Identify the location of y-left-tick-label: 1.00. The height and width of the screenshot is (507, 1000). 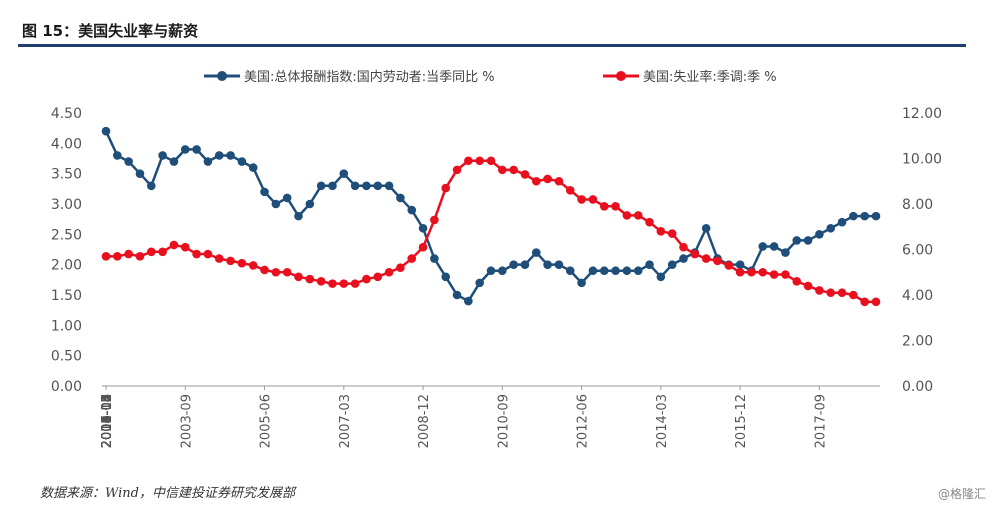
(66, 326).